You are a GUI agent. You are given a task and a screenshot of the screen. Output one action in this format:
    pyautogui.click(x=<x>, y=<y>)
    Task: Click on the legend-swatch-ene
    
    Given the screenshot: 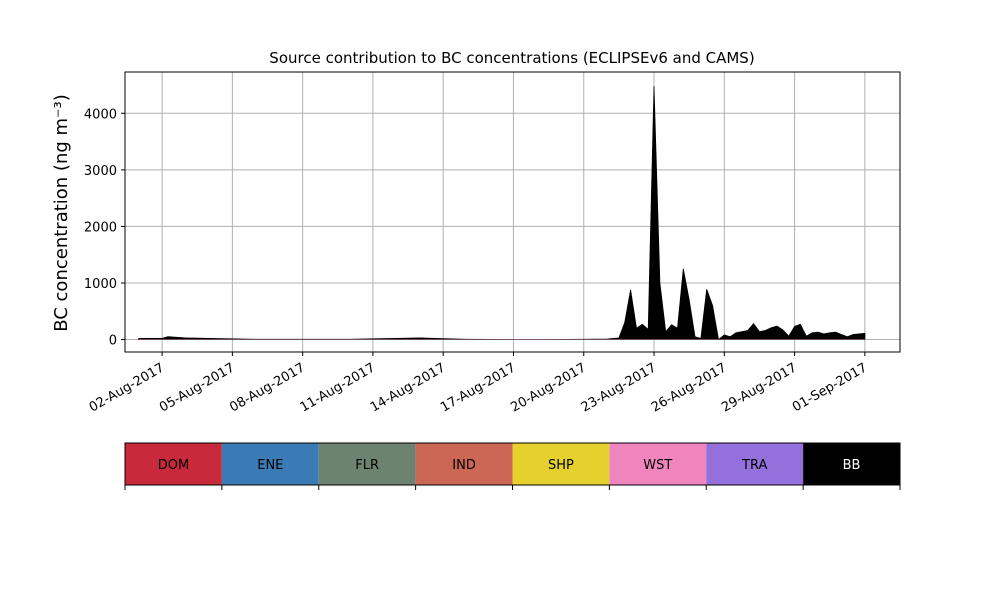 What is the action you would take?
    pyautogui.click(x=270, y=464)
    